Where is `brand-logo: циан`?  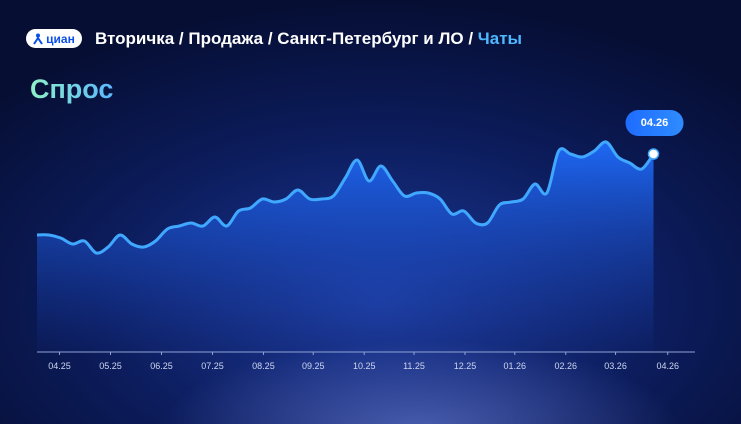
brand-logo: циан is located at coordinates (54, 38).